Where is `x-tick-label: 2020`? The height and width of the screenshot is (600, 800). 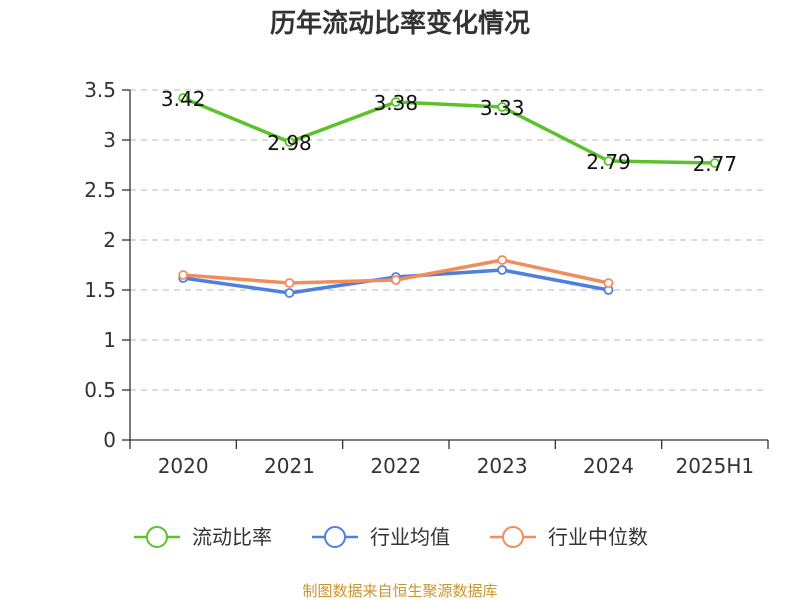
x-tick-label: 2020 is located at coordinates (183, 466).